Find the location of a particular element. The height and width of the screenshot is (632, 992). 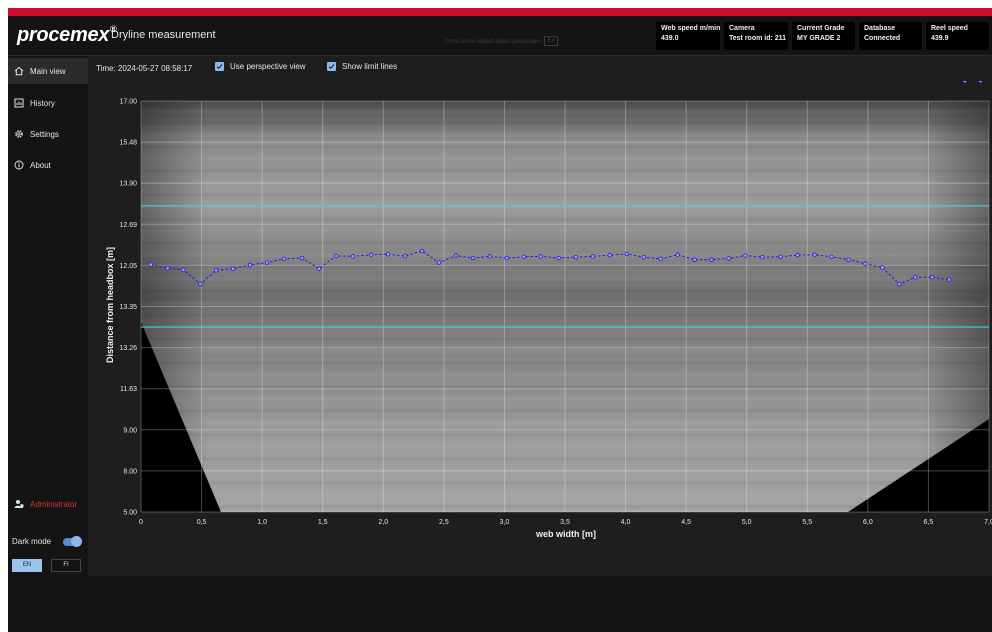

y-tick-label: 5.00 is located at coordinates (130, 513).